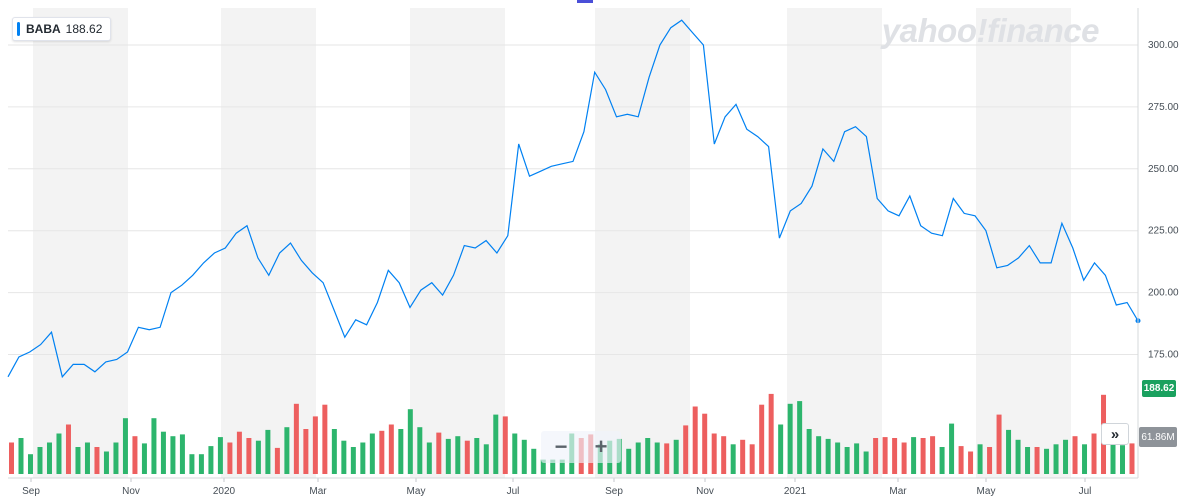 This screenshot has width=1191, height=504. What do you see at coordinates (224, 491) in the screenshot?
I see `x-tick-label: 2020` at bounding box center [224, 491].